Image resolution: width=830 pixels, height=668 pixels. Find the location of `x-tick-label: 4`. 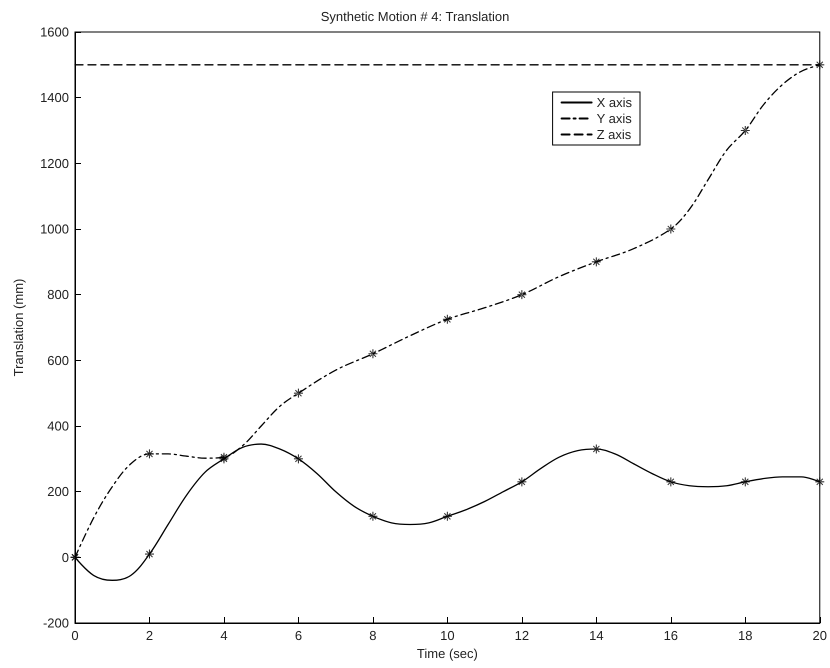

x-tick-label: 4 is located at coordinates (224, 635).